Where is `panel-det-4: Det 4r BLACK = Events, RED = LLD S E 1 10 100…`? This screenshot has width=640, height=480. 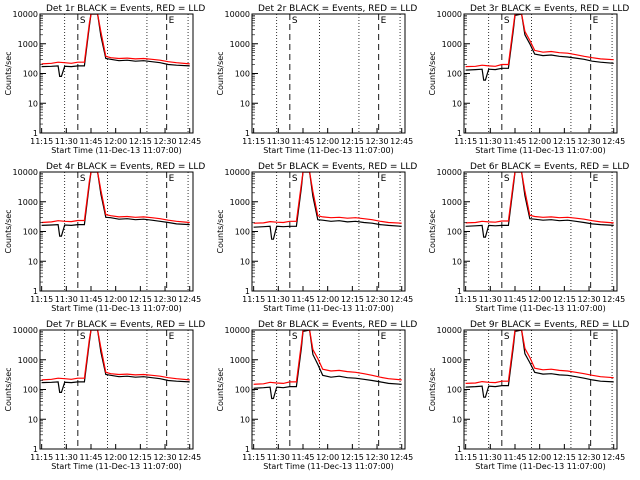
panel-det-4: Det 4r BLACK = Events, RED = LLD S E 1 10 100… is located at coordinates (104, 237).